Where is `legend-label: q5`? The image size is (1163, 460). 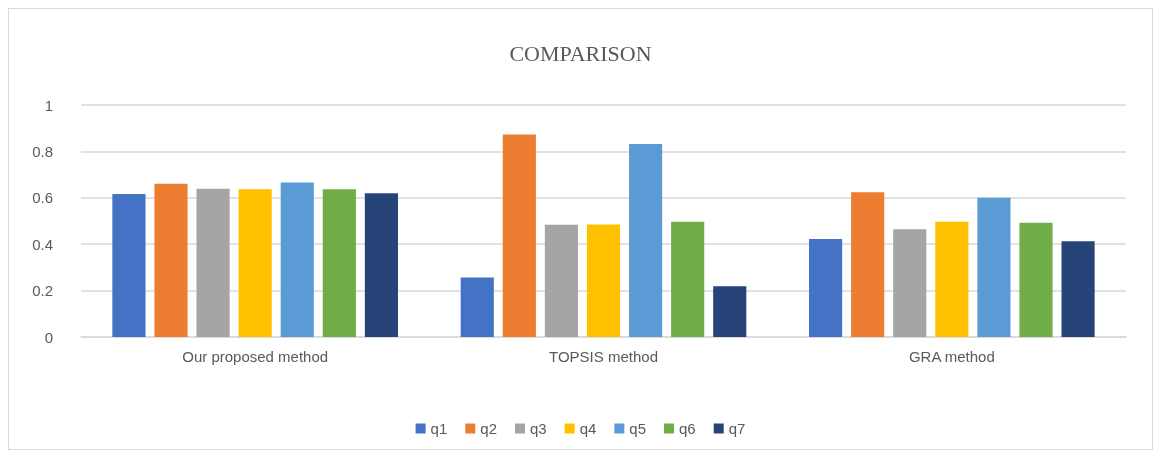 legend-label: q5 is located at coordinates (638, 428).